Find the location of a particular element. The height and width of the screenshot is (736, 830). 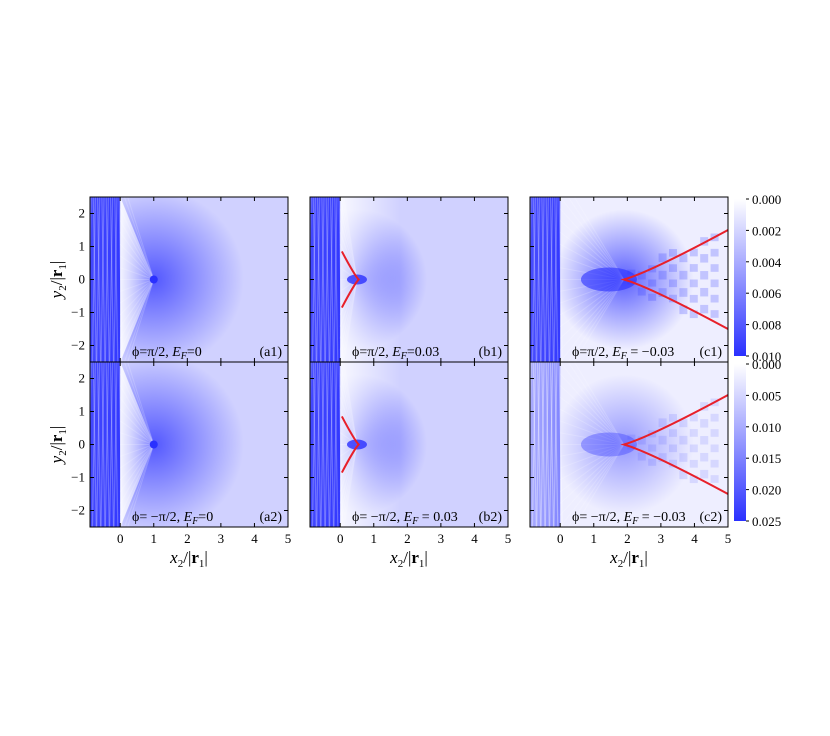

panel-label: (a1) is located at coordinates (270, 352).